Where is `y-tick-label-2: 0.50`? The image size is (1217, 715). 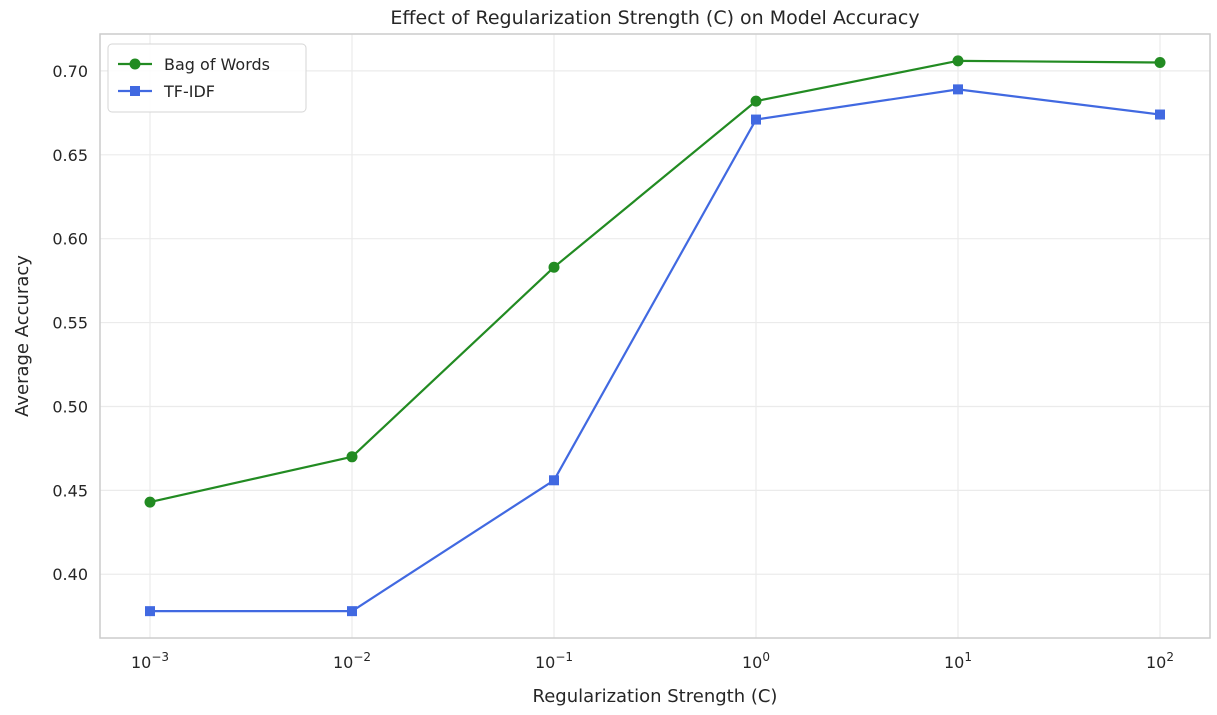
y-tick-label-2: 0.50 is located at coordinates (70, 406).